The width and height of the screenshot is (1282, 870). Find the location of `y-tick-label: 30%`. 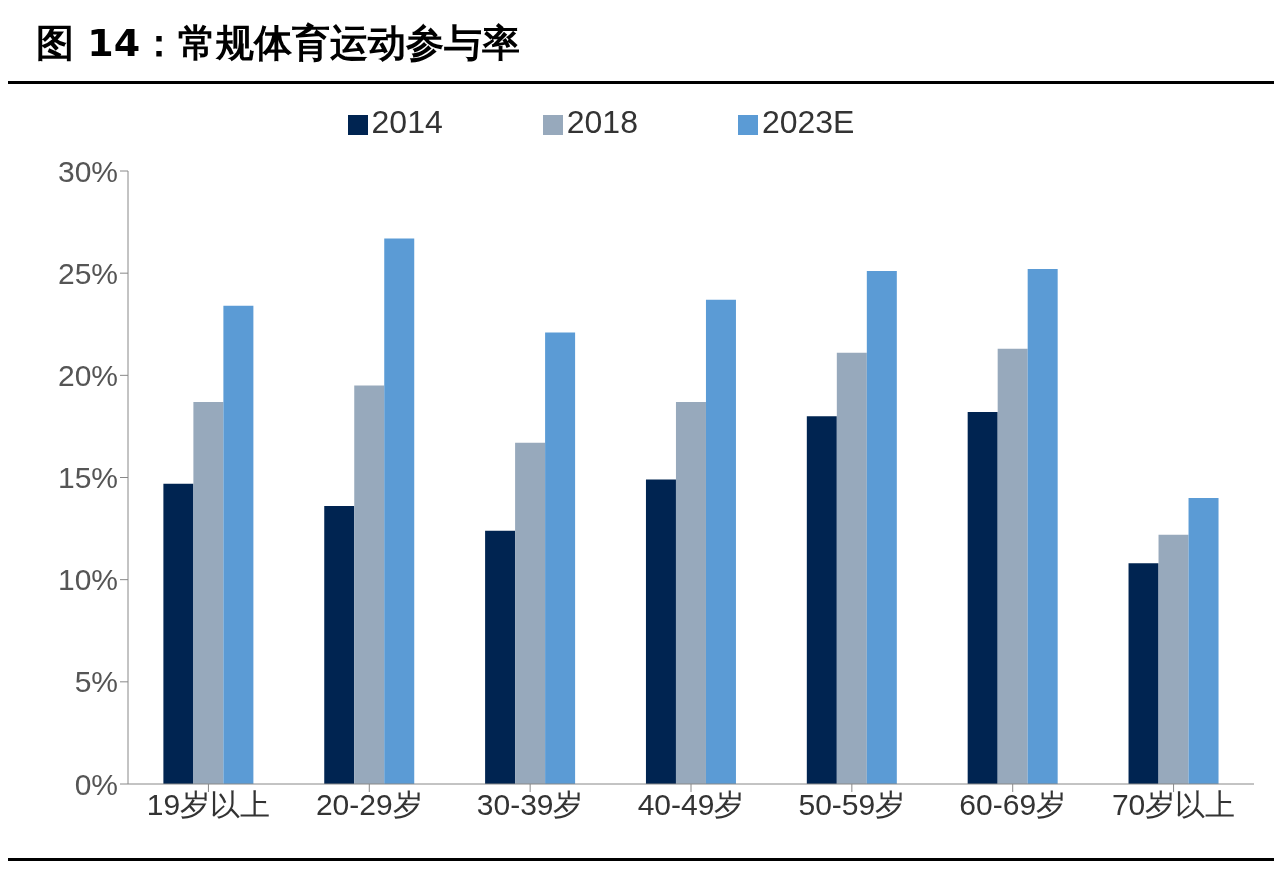

y-tick-label: 30% is located at coordinates (87, 171).